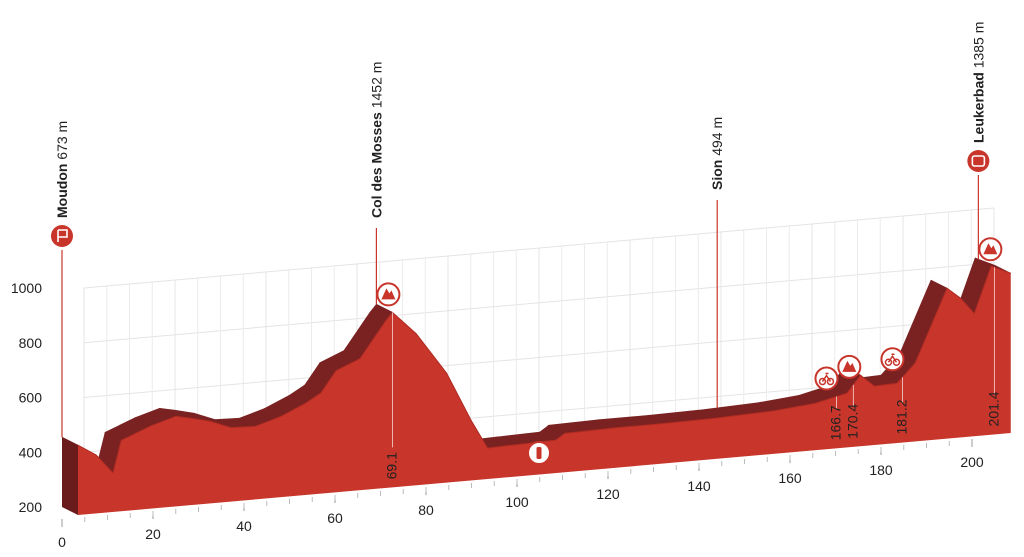 This screenshot has width=1024, height=557. Describe the element at coordinates (852, 421) in the screenshot. I see `marker-label: 170.4` at that location.